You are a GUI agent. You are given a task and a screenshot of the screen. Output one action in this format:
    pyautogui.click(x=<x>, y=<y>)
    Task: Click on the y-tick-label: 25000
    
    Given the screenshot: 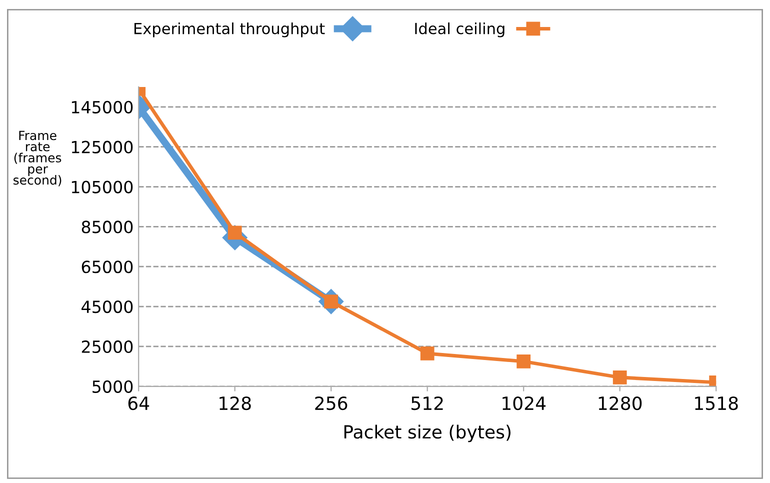 What is the action you would take?
    pyautogui.click(x=107, y=347)
    